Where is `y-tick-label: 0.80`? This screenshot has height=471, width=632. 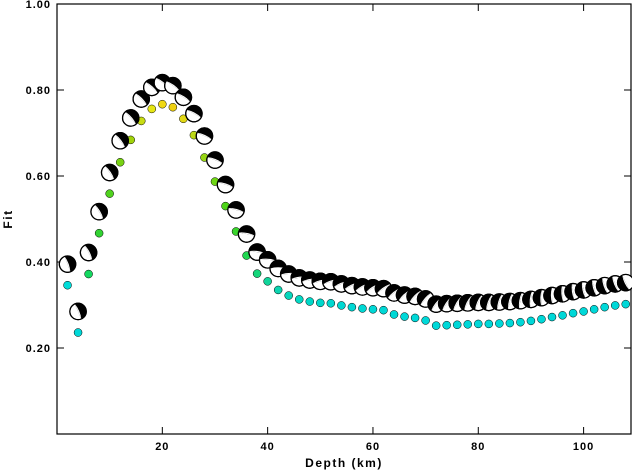
y-tick-label: 0.80 is located at coordinates (38, 91).